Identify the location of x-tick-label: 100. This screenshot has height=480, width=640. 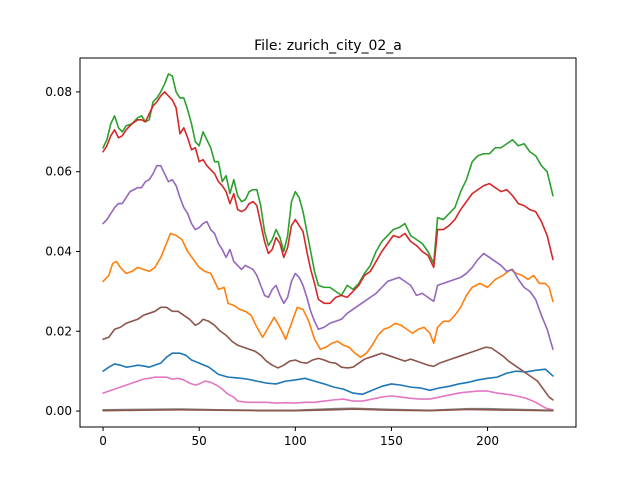
(295, 441).